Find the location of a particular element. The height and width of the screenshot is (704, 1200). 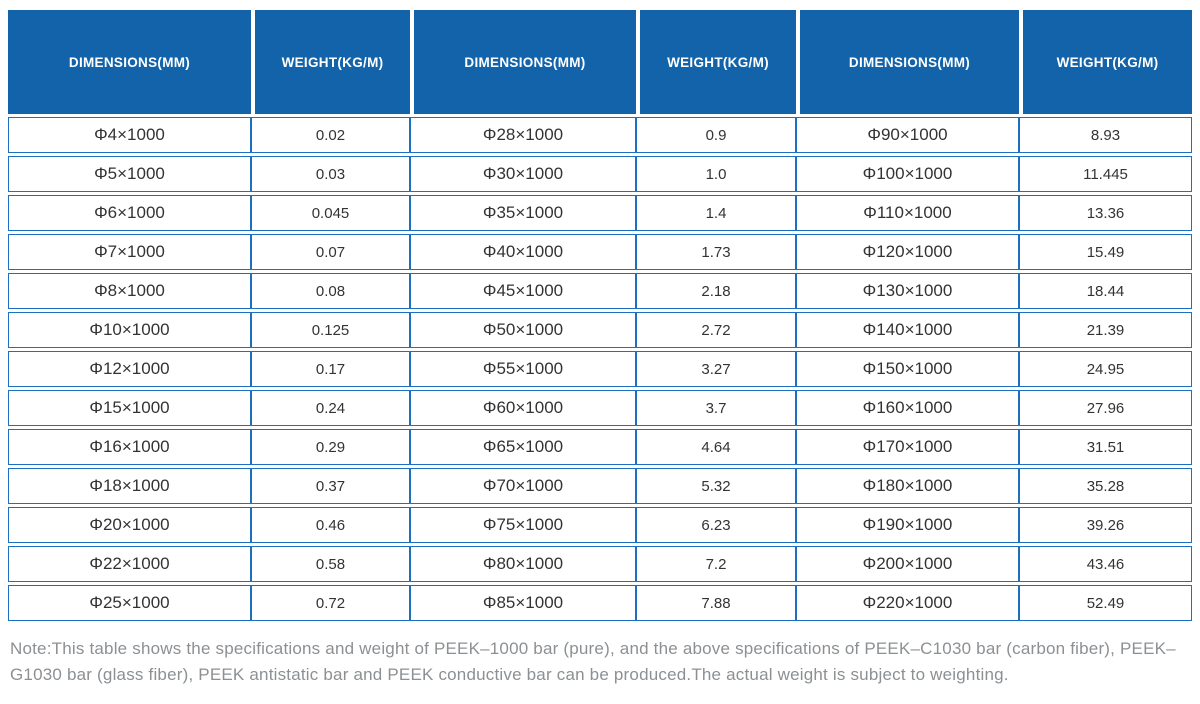

dimension-cell: Φ50×1000 is located at coordinates (523, 330).